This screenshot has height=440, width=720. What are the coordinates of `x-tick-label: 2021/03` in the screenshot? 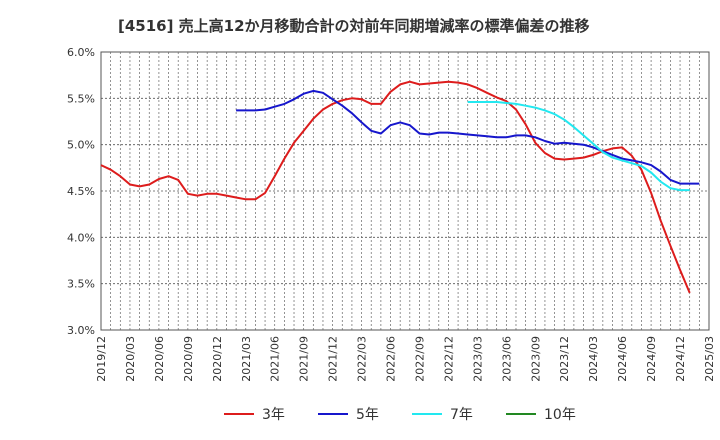 It's located at (246, 359).